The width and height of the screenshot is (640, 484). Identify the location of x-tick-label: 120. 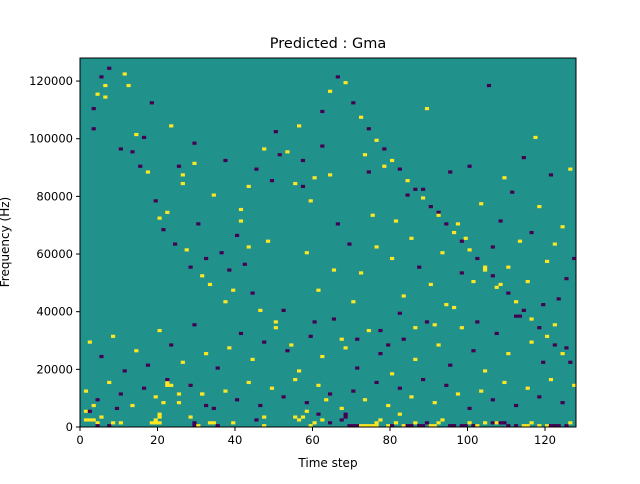
(545, 440).